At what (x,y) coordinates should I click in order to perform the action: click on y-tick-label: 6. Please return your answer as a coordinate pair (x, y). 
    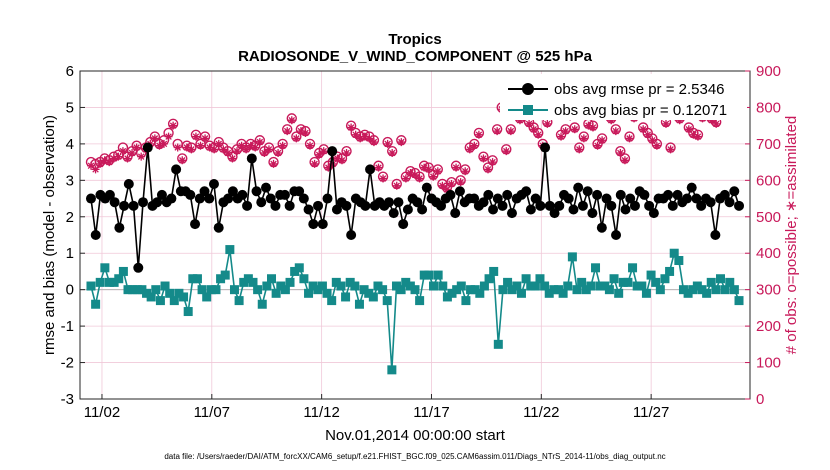
    Looking at the image, I should click on (70, 71).